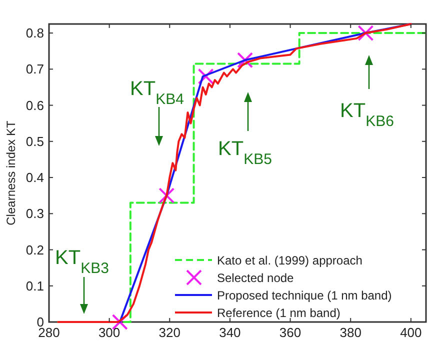  What do you see at coordinates (35, 178) in the screenshot?
I see `y-tick-label: 0.4` at bounding box center [35, 178].